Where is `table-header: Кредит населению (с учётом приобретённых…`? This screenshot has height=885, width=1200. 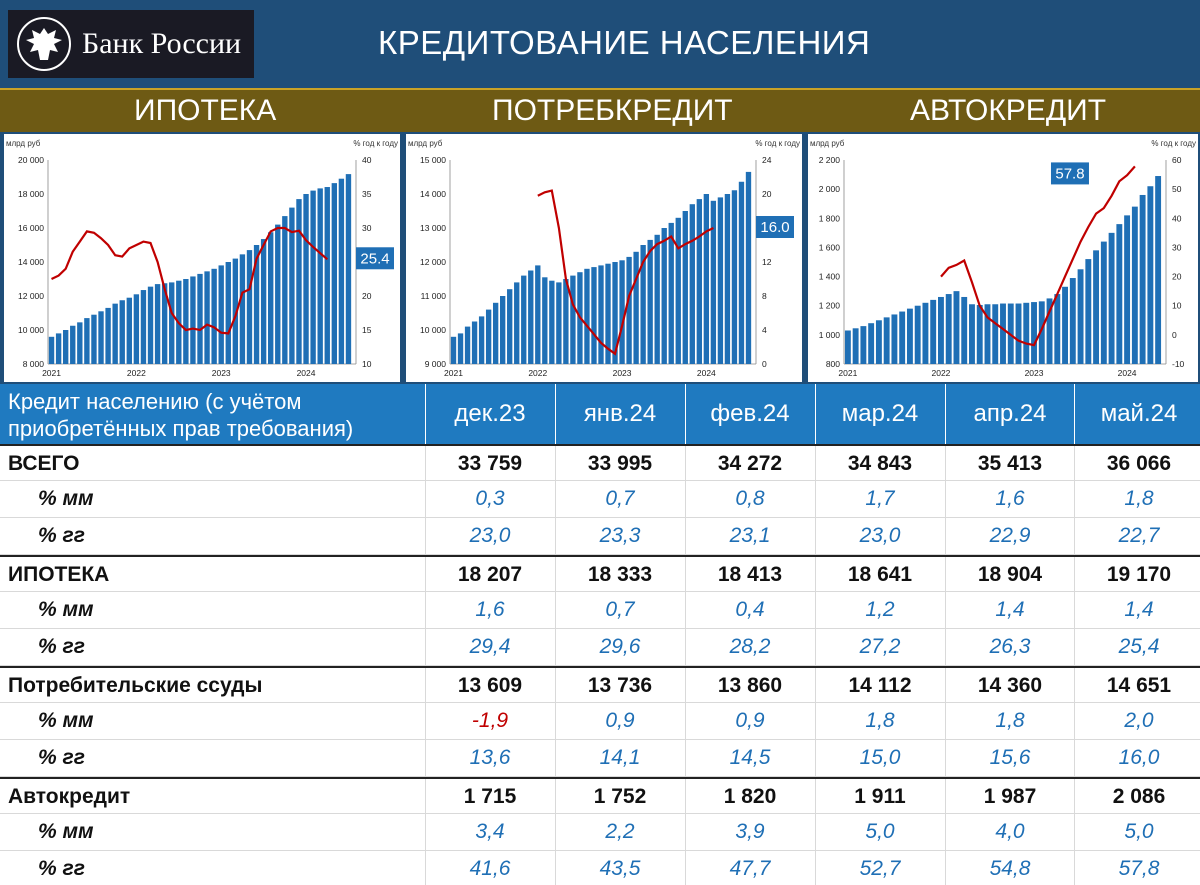
table-header: Кредит населению (с учётом приобретённых… is located at coordinates (600, 414).